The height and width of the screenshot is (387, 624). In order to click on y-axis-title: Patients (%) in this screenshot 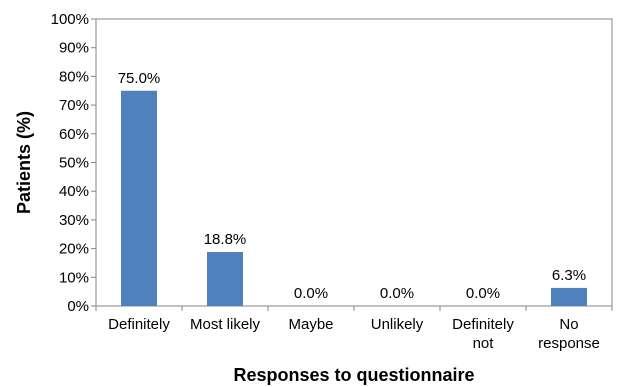, I will do `click(24, 162)`.